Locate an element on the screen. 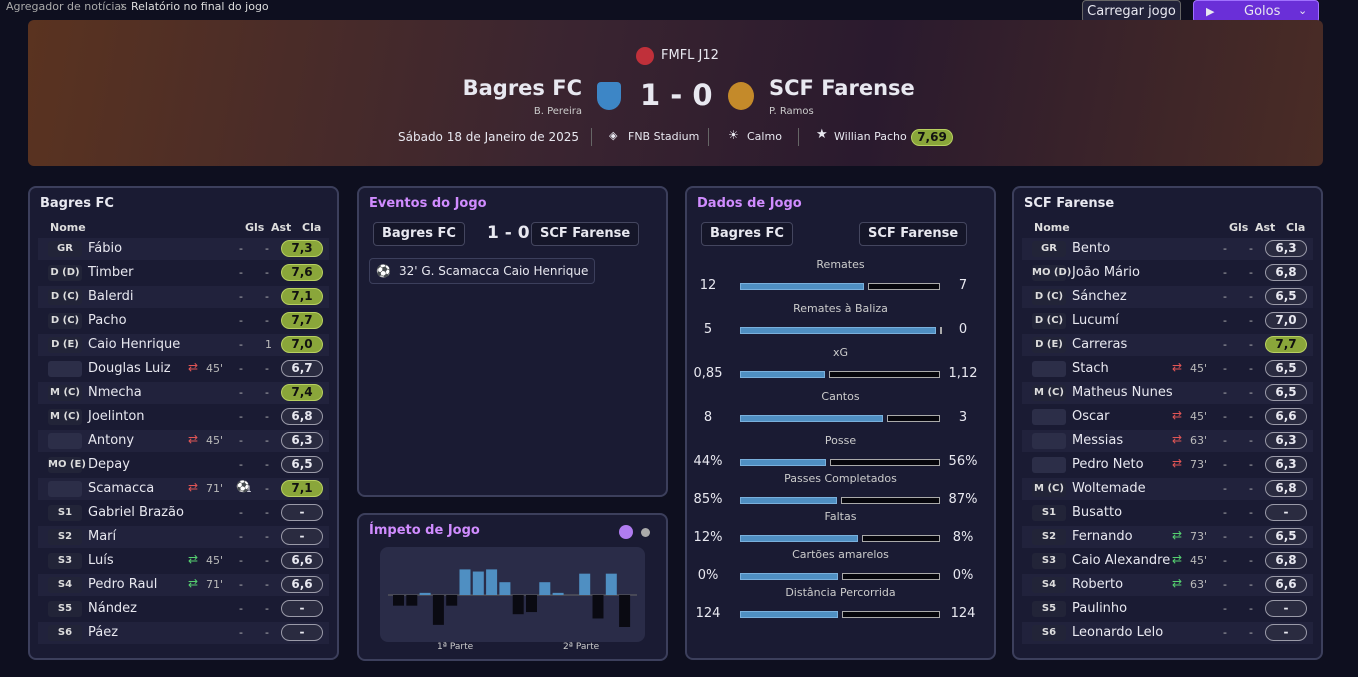 This screenshot has height=677, width=1358. player-name: Luís is located at coordinates (101, 560).